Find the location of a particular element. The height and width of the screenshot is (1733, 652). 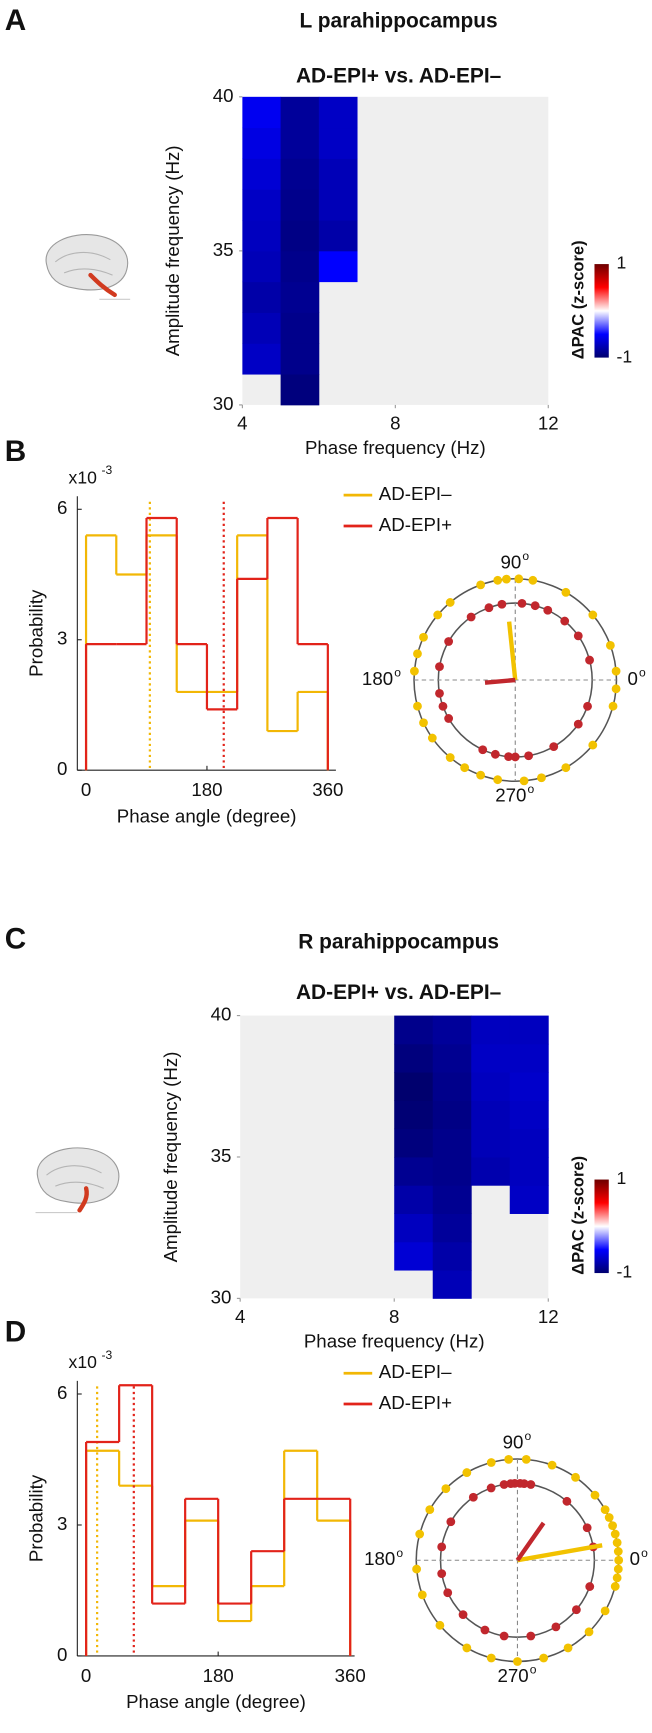

chart-title: R parahippocampus is located at coordinates (398, 941).